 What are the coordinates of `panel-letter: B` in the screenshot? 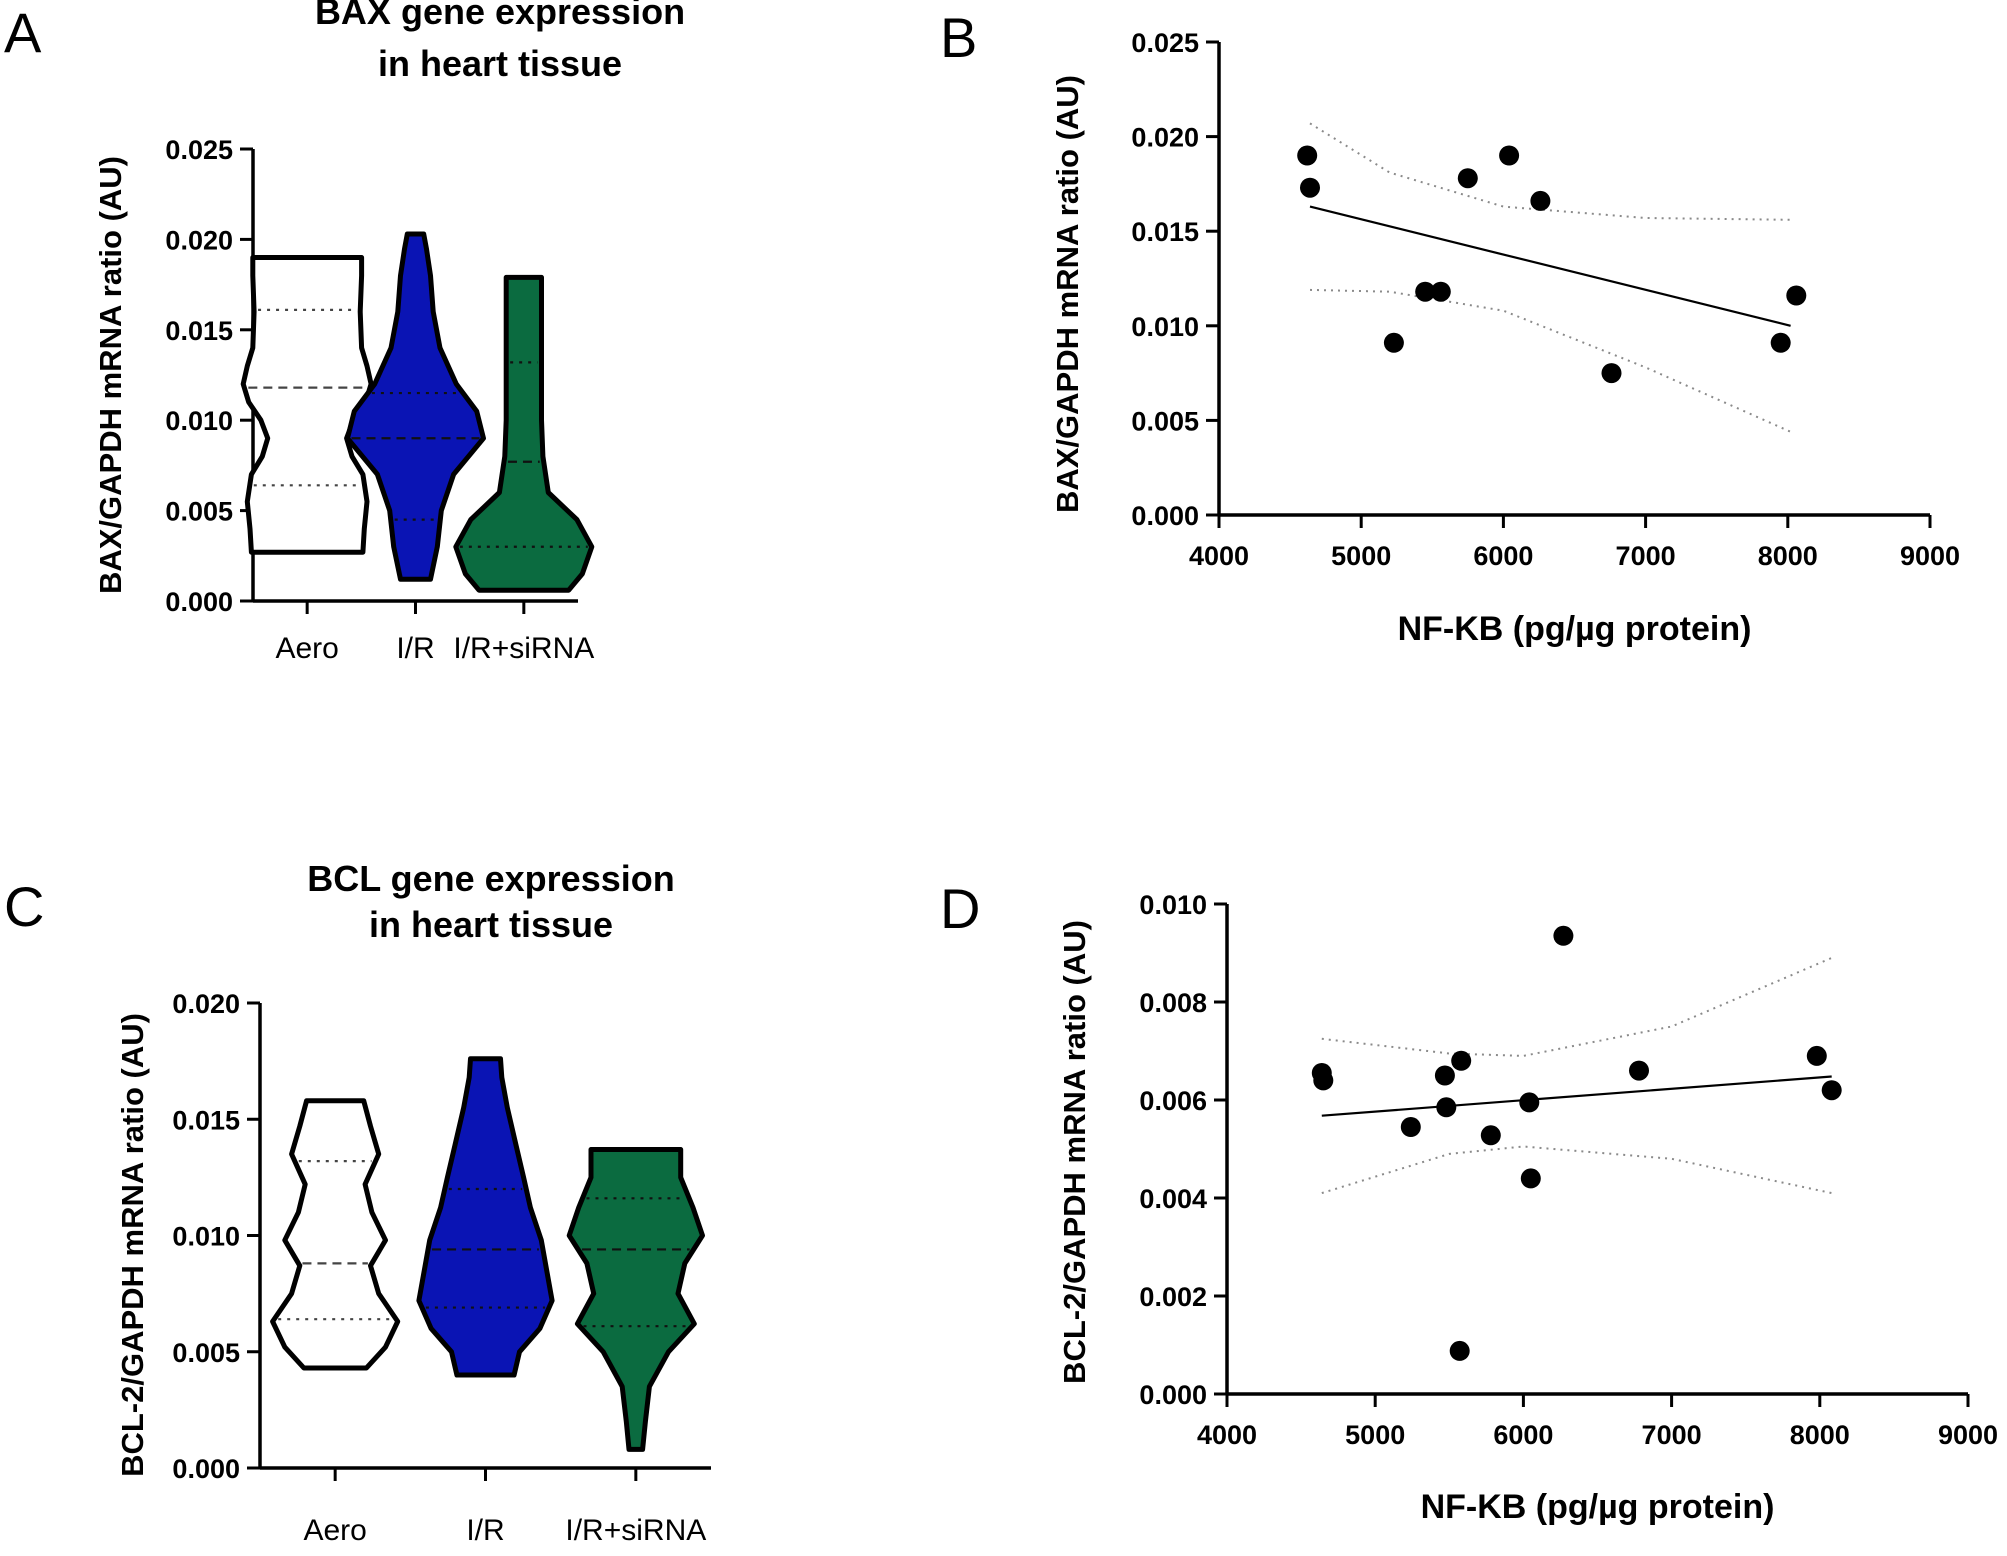 It's located at (958, 37).